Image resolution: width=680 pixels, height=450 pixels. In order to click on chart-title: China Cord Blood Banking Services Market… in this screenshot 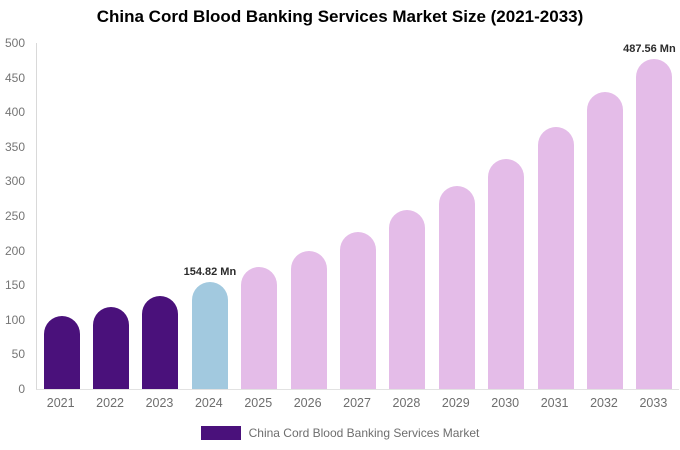, I will do `click(340, 16)`.